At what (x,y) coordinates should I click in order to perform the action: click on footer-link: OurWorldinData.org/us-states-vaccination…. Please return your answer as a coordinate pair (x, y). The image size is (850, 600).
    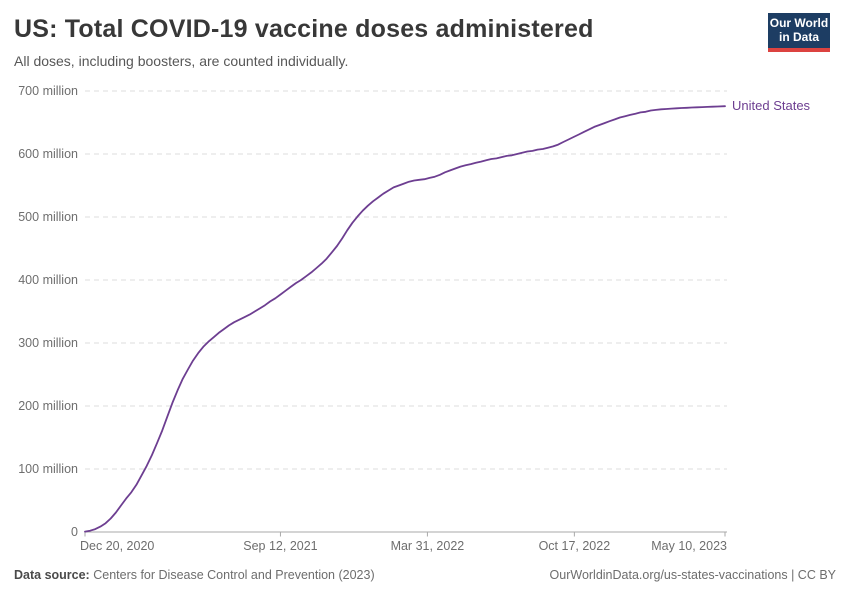
    Looking at the image, I should click on (692, 575).